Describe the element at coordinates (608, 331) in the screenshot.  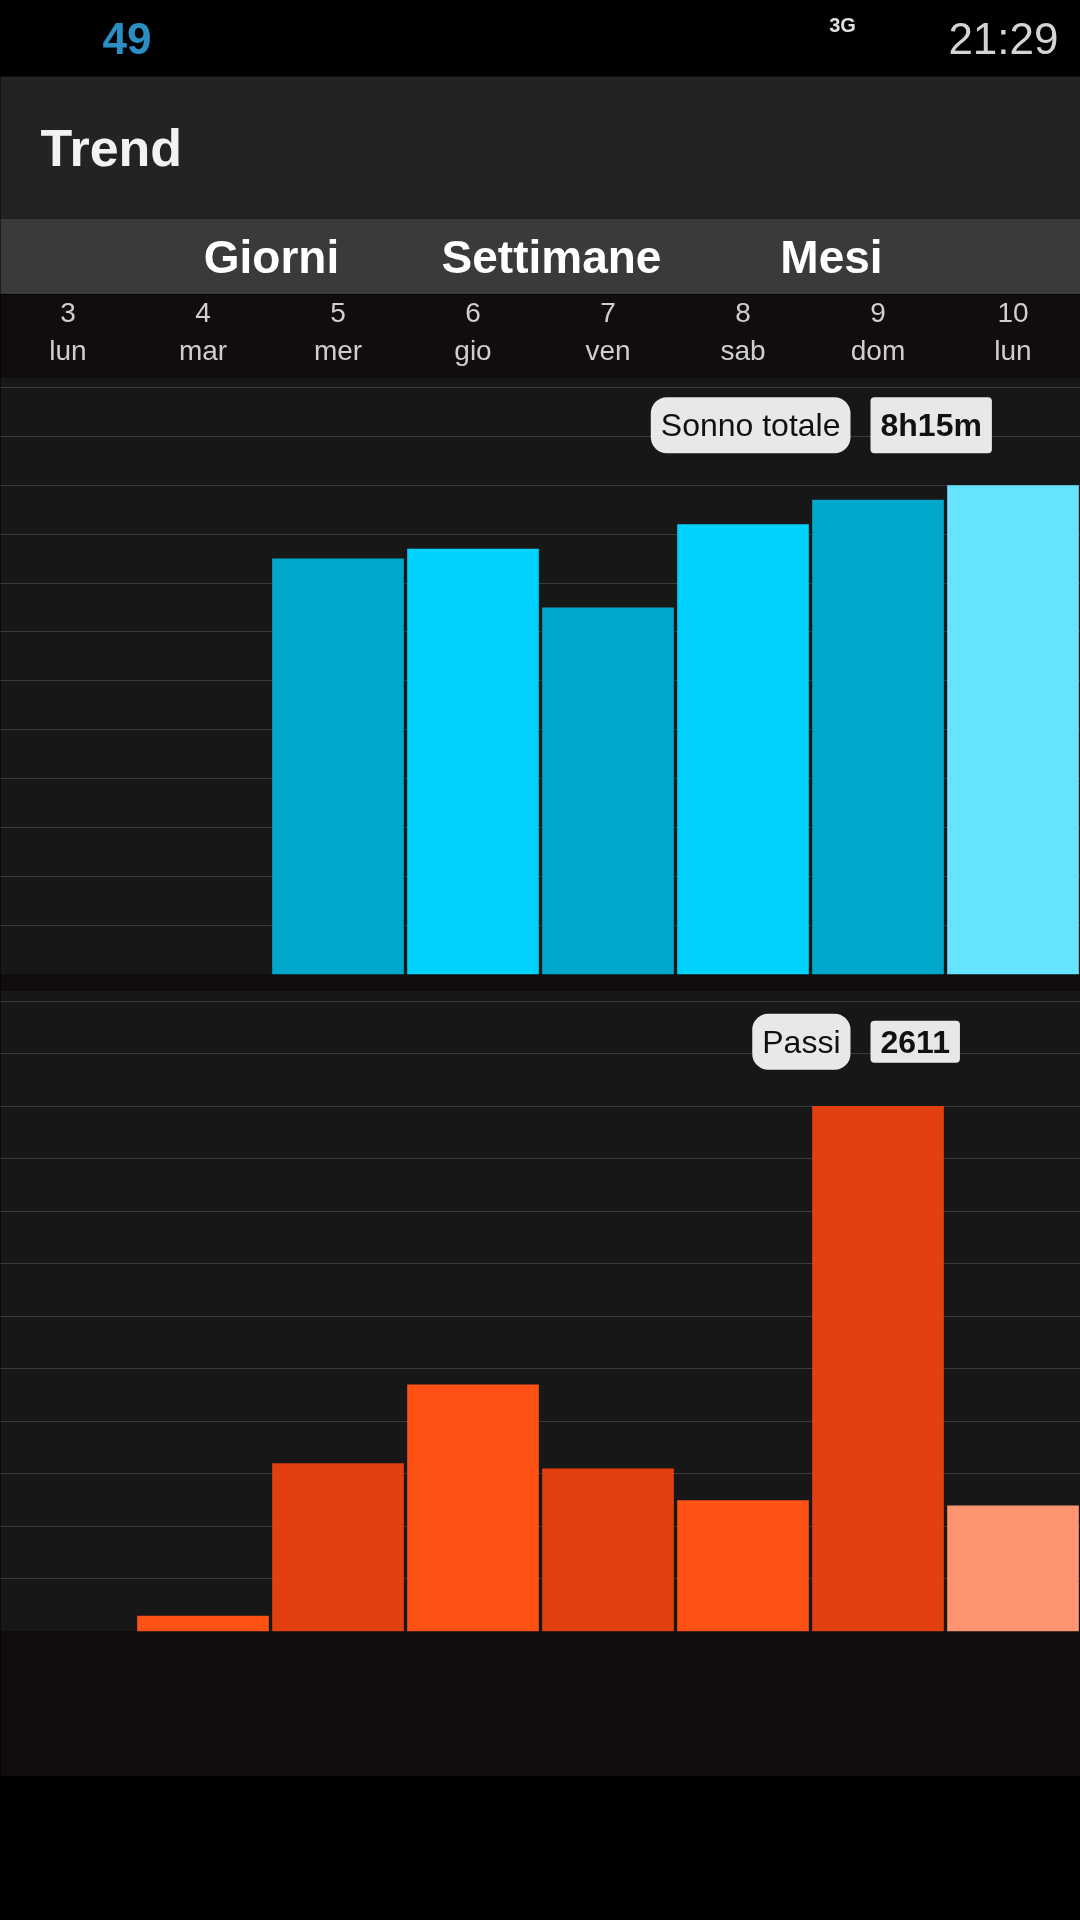
I see `x-tick-label: 7 ven` at that location.